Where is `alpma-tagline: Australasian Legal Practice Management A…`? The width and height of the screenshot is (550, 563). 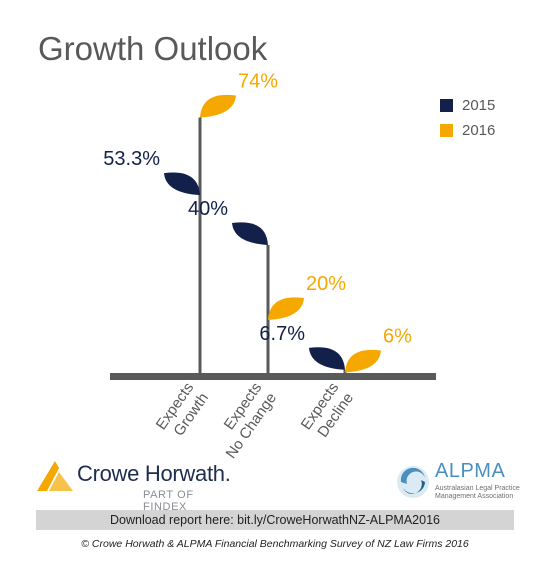
alpma-tagline: Australasian Legal Practice Management A… is located at coordinates (477, 492).